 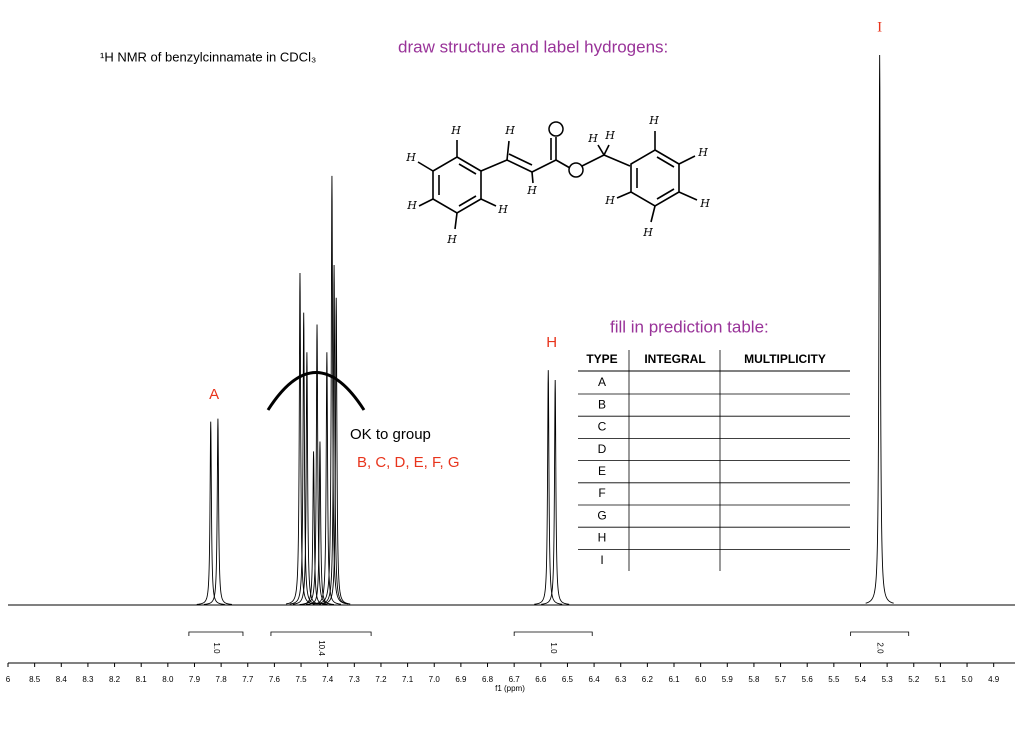 What do you see at coordinates (321, 648) in the screenshot?
I see `integral-value: 10.4` at bounding box center [321, 648].